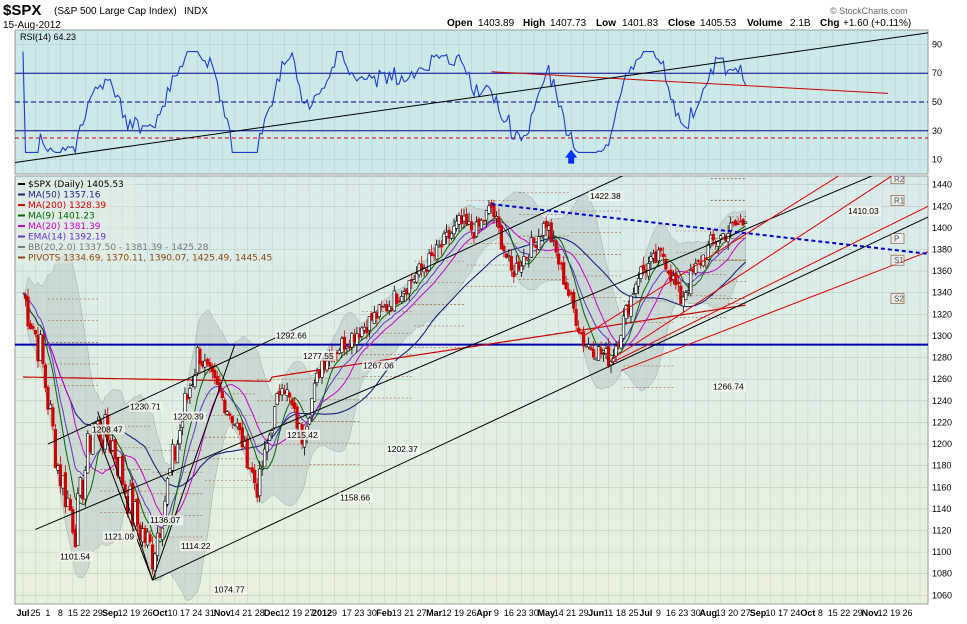  I want to click on price-annotation: 1158.66, so click(355, 497).